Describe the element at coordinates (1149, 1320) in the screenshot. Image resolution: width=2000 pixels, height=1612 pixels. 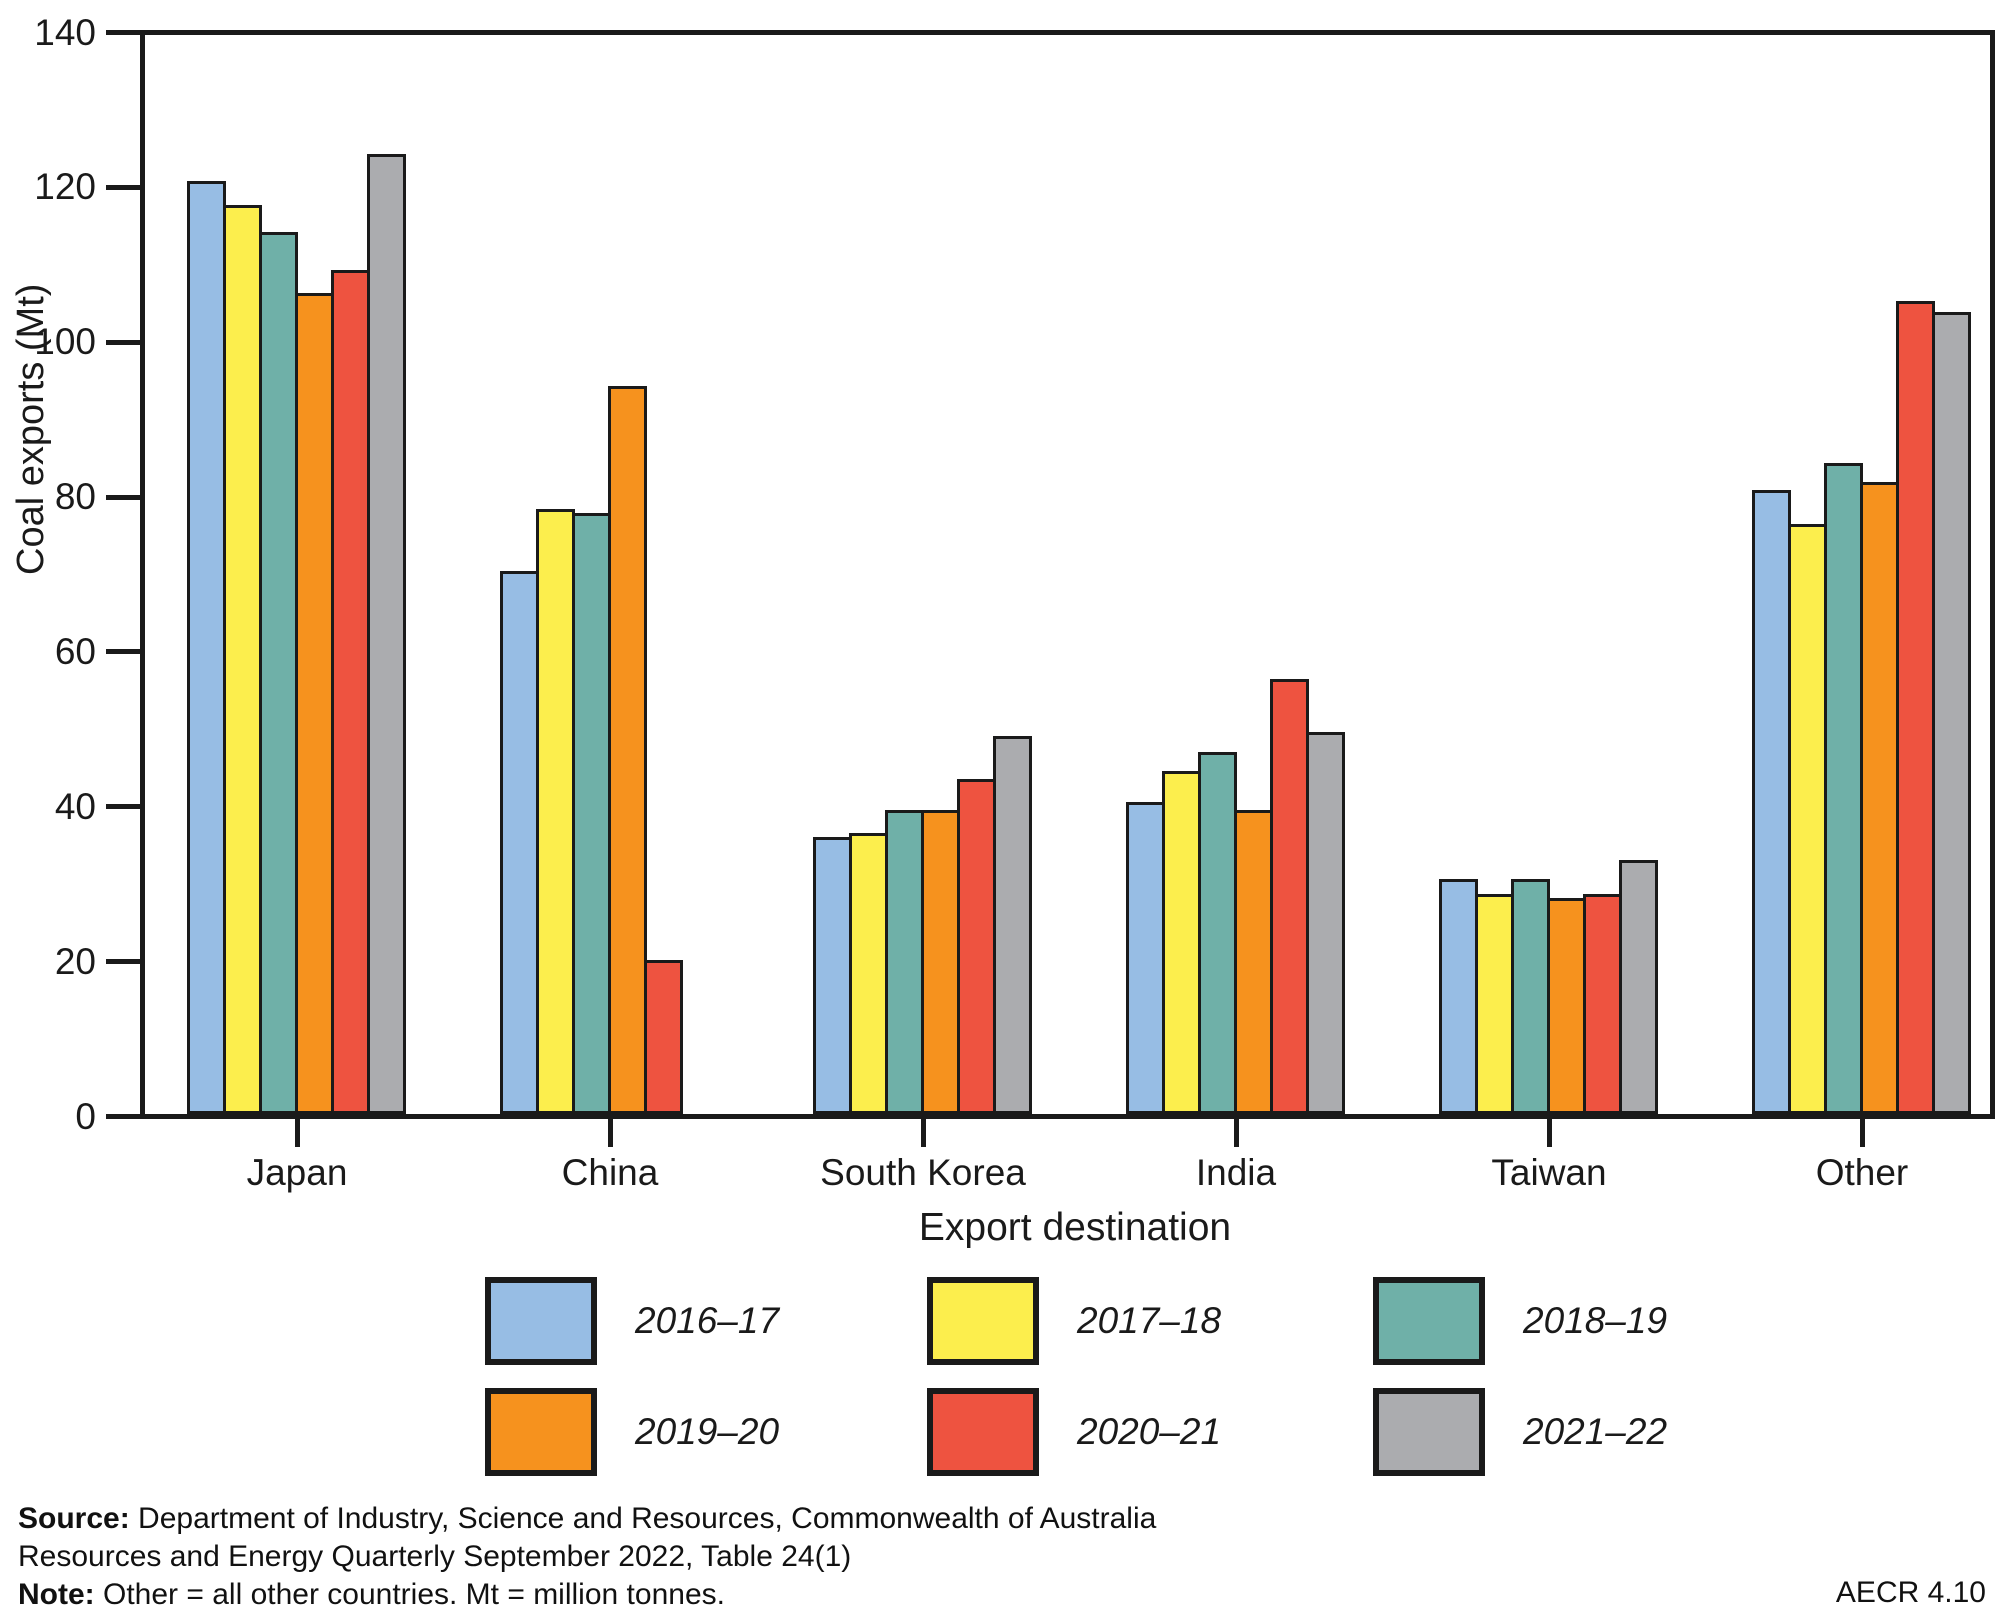
I see `legend-label-2017–18: 2017–18` at that location.